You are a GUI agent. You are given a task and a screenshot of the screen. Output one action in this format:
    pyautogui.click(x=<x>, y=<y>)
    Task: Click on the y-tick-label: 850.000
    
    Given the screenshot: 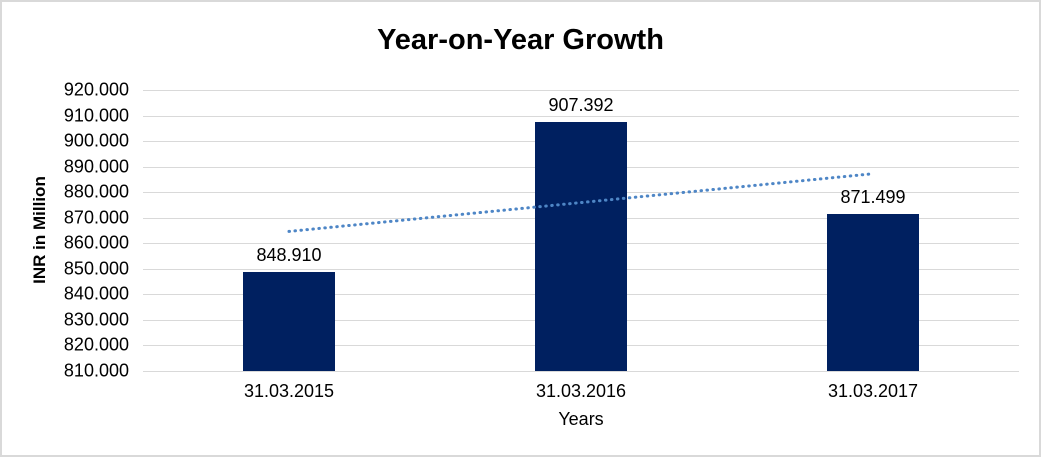 What is the action you would take?
    pyautogui.click(x=96, y=268)
    